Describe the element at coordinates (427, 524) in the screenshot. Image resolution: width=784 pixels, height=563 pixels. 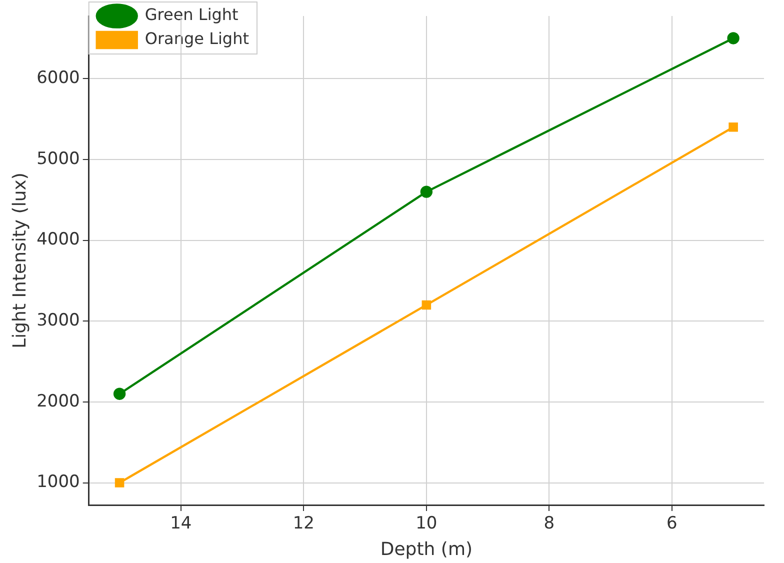
I see `x-tick-label: 10` at that location.